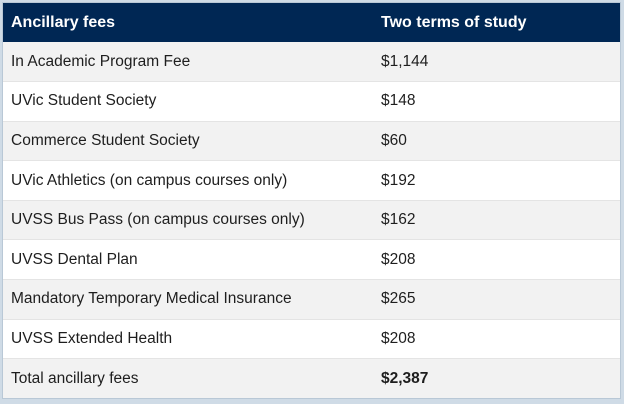 The image size is (624, 404). What do you see at coordinates (496, 141) in the screenshot?
I see `fee-amount: $60` at bounding box center [496, 141].